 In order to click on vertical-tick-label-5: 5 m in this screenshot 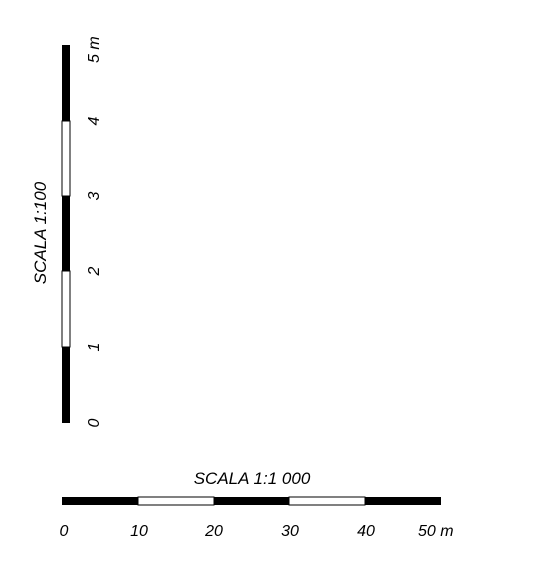, I will do `click(94, 49)`.